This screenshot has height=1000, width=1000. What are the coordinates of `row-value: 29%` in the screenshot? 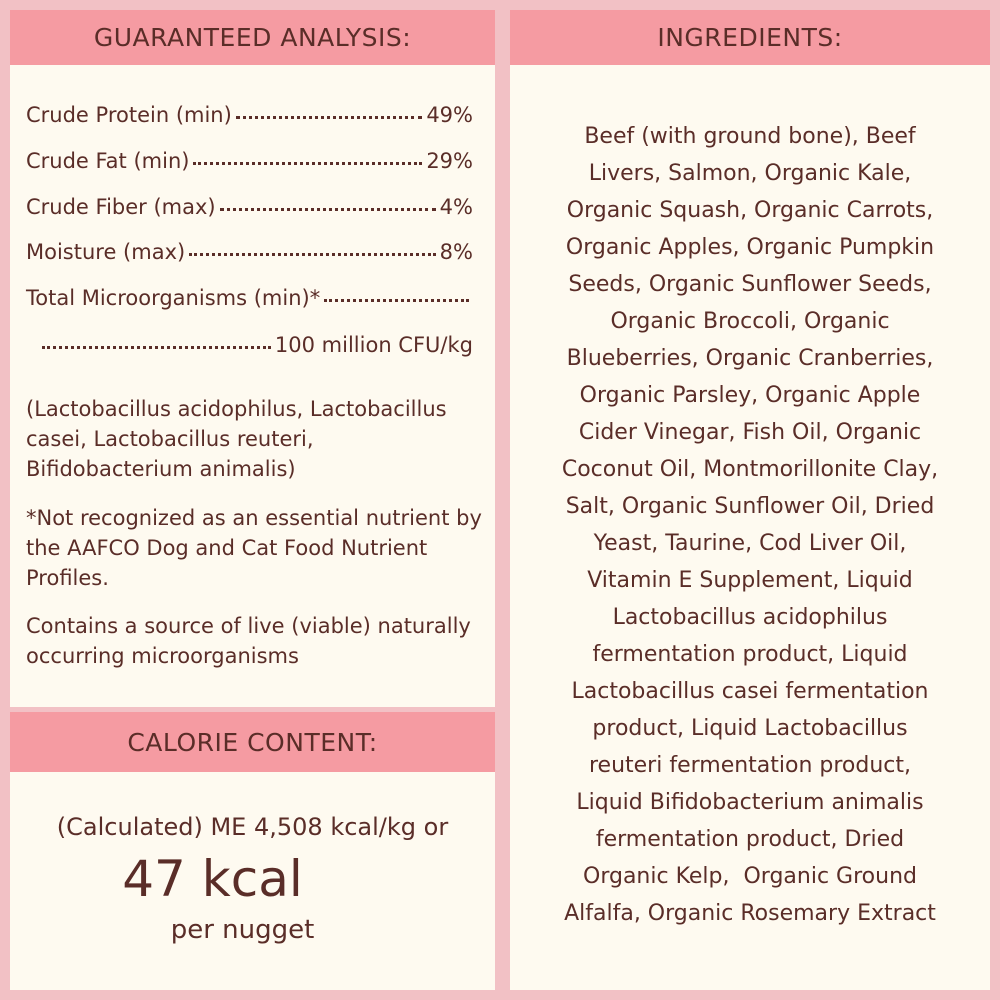 It's located at (449, 161).